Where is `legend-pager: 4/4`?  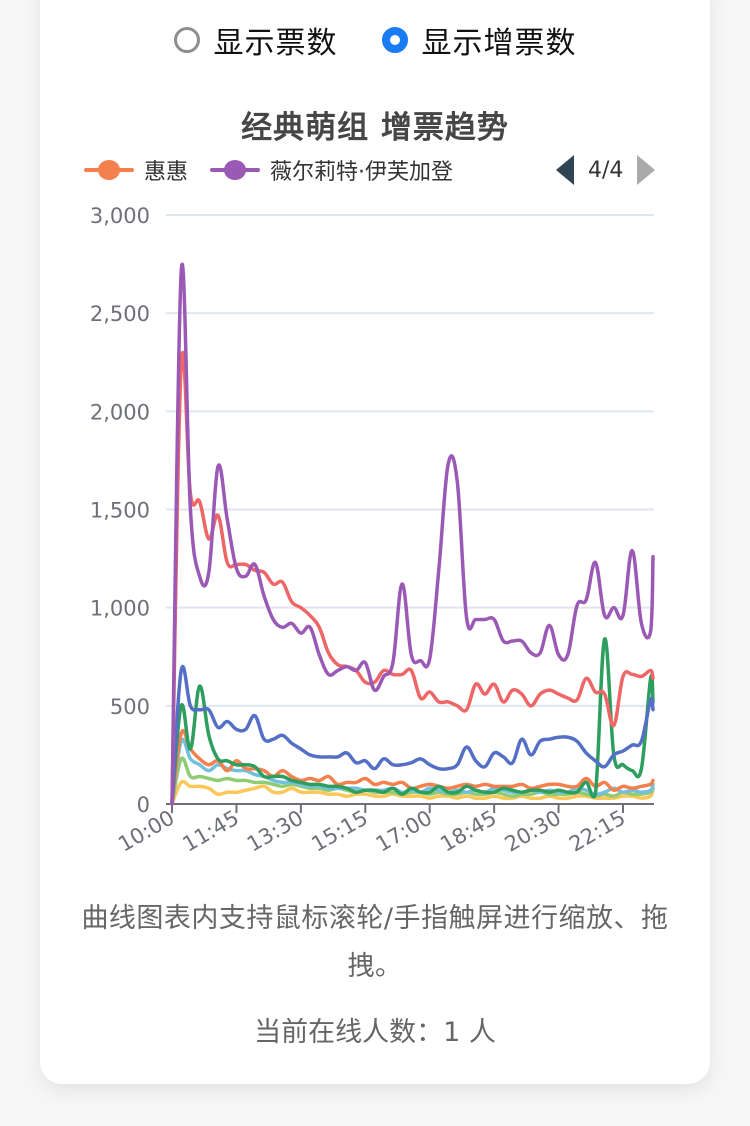 legend-pager: 4/4 is located at coordinates (606, 170).